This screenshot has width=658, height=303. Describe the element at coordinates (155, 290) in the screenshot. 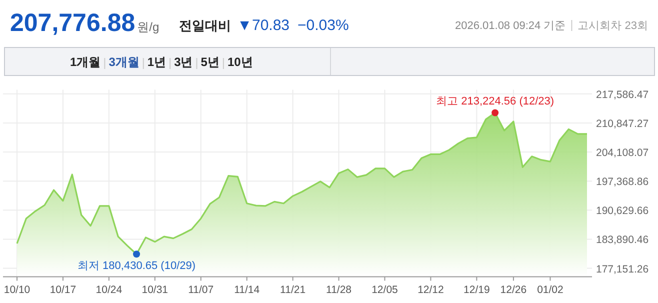

I see `x-tick-label: 10/31` at that location.